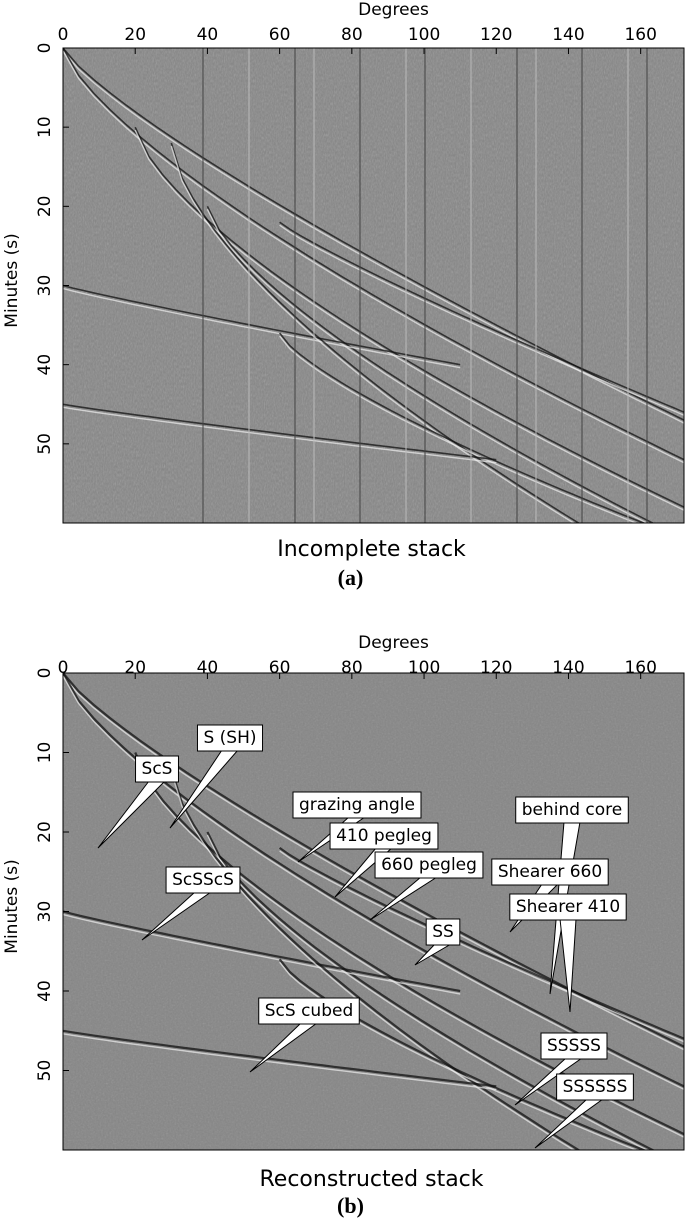  I want to click on annotation-text: 410 pegleg, so click(384, 836).